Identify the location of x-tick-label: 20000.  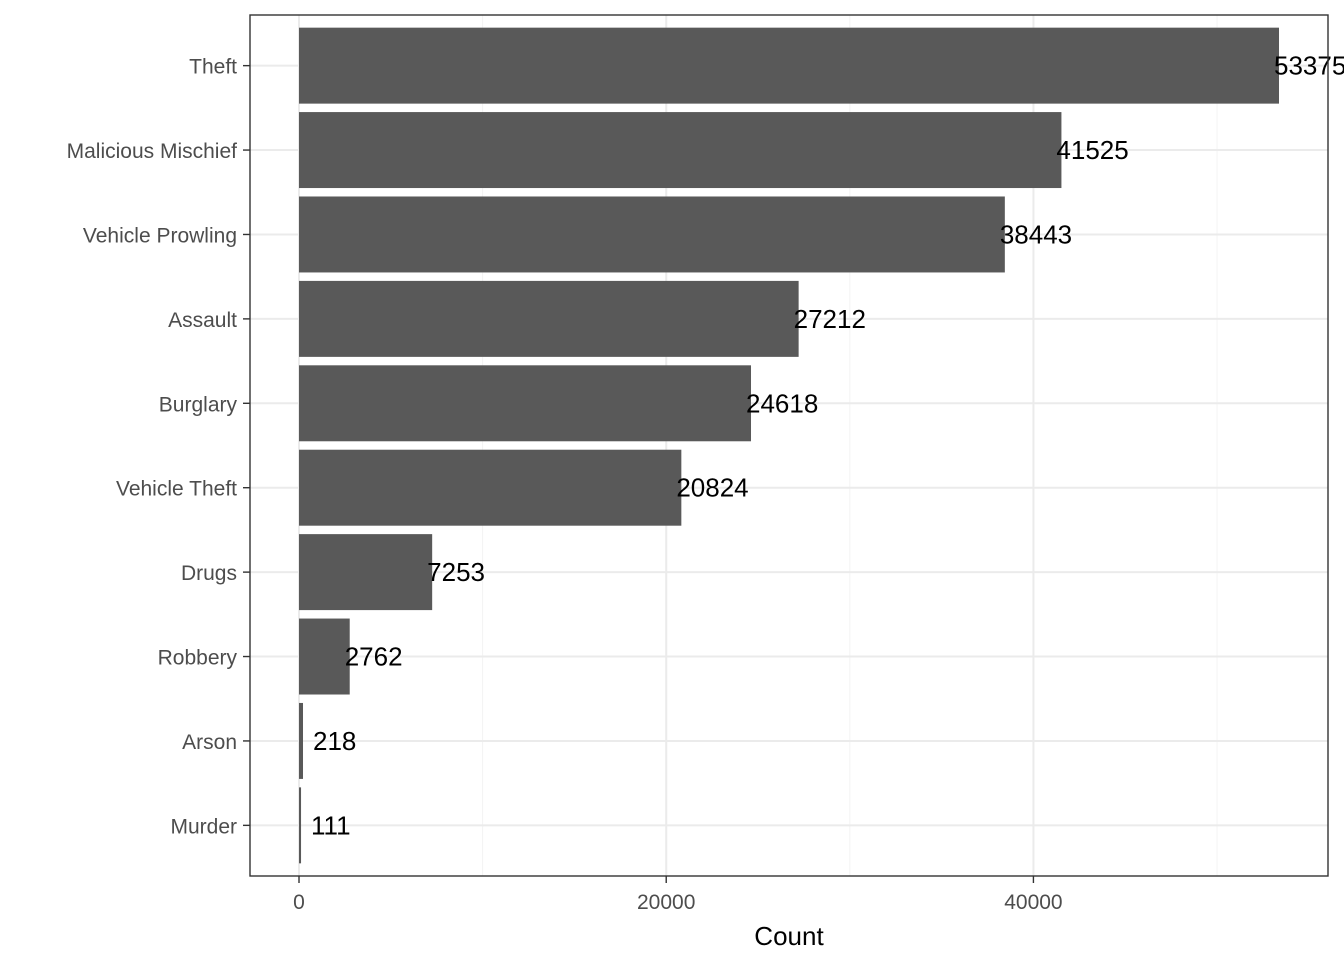
(666, 902).